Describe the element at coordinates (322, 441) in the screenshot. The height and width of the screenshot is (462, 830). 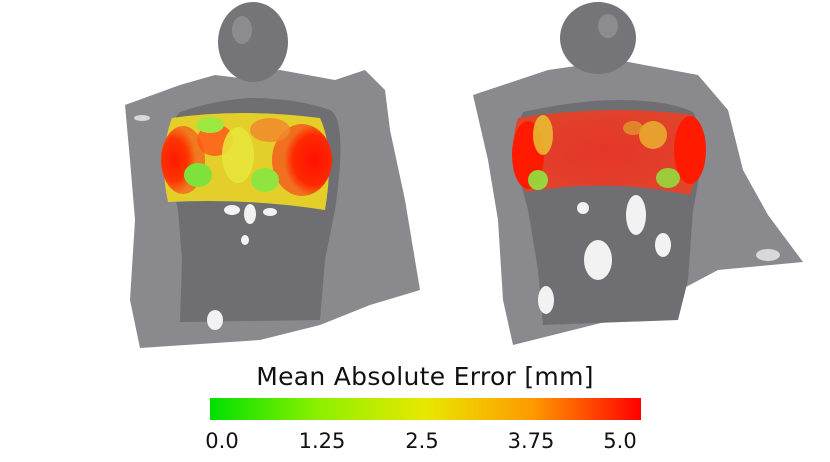
I see `tick-label: 1.25` at that location.